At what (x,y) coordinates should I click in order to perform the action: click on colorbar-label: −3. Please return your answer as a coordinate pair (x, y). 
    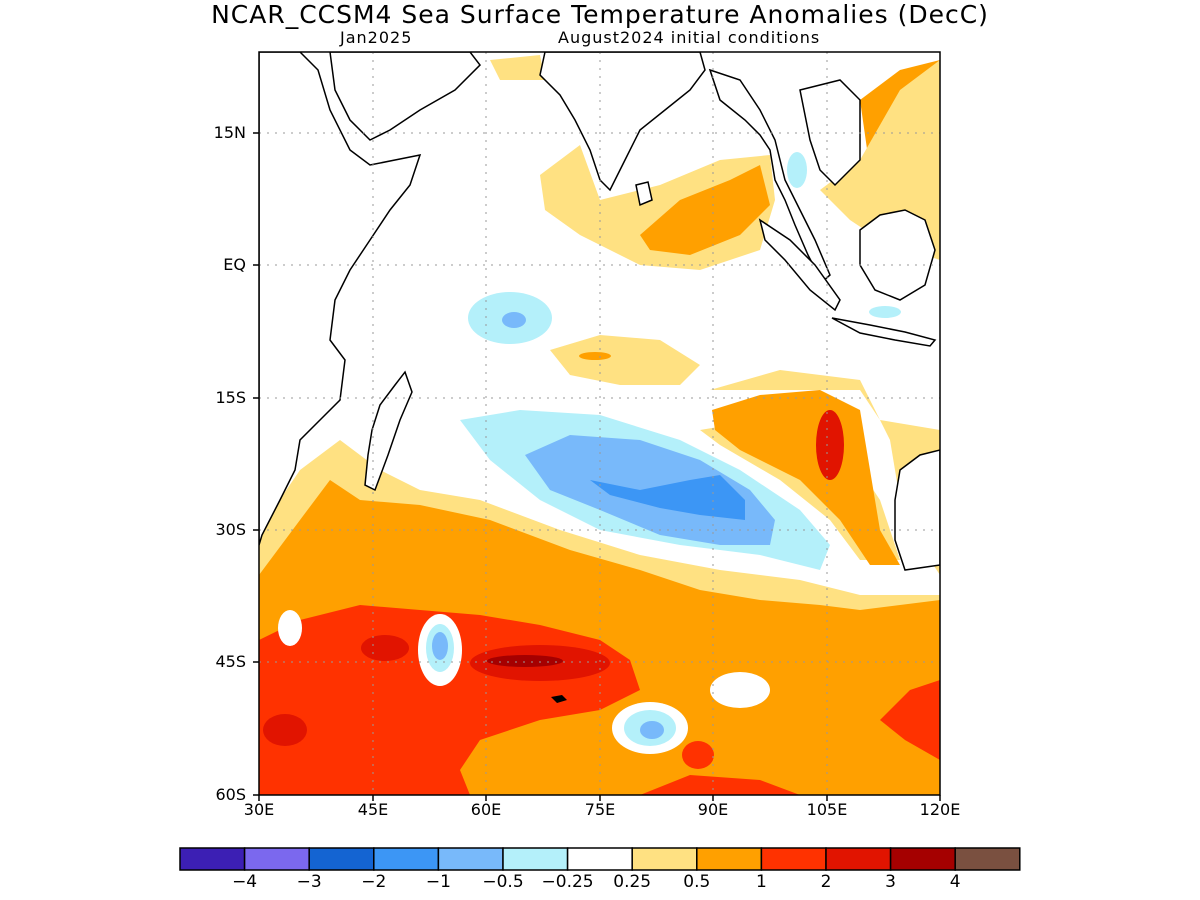
    Looking at the image, I should click on (309, 882).